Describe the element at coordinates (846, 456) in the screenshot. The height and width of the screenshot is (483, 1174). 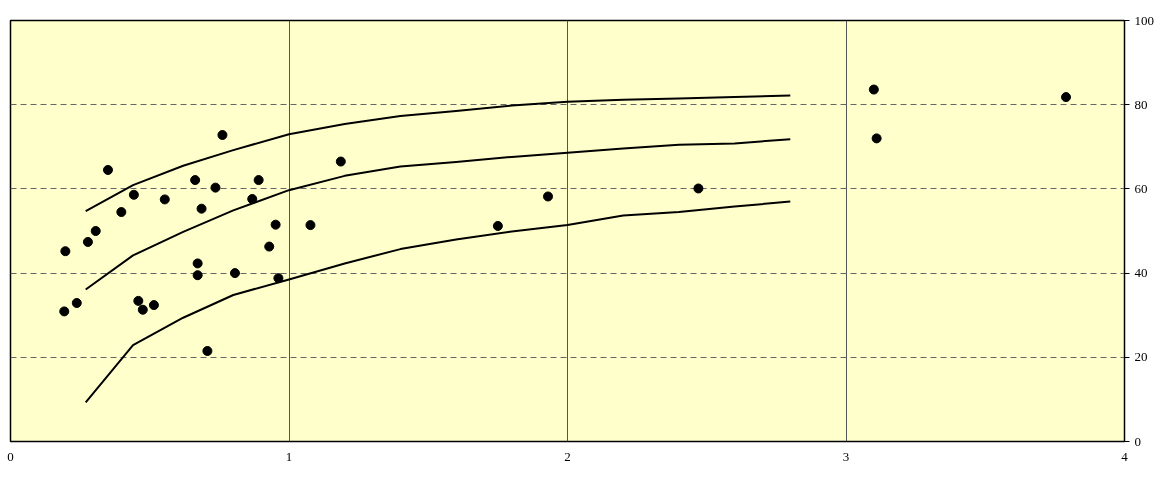
I see `x-tick-label: 3` at that location.